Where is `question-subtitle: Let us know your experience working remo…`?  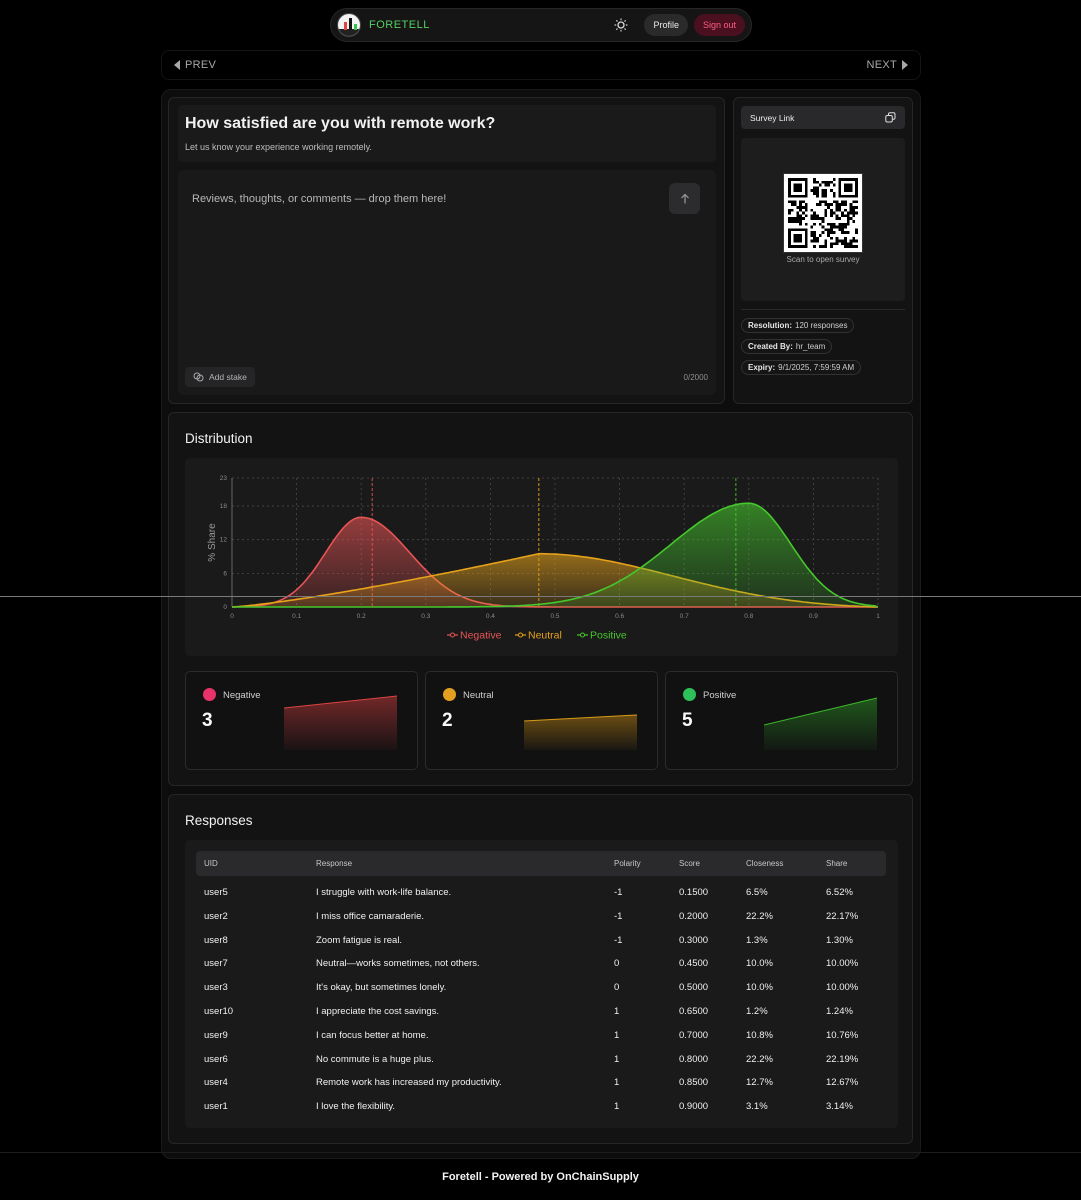
question-subtitle: Let us know your experience working remo… is located at coordinates (278, 147).